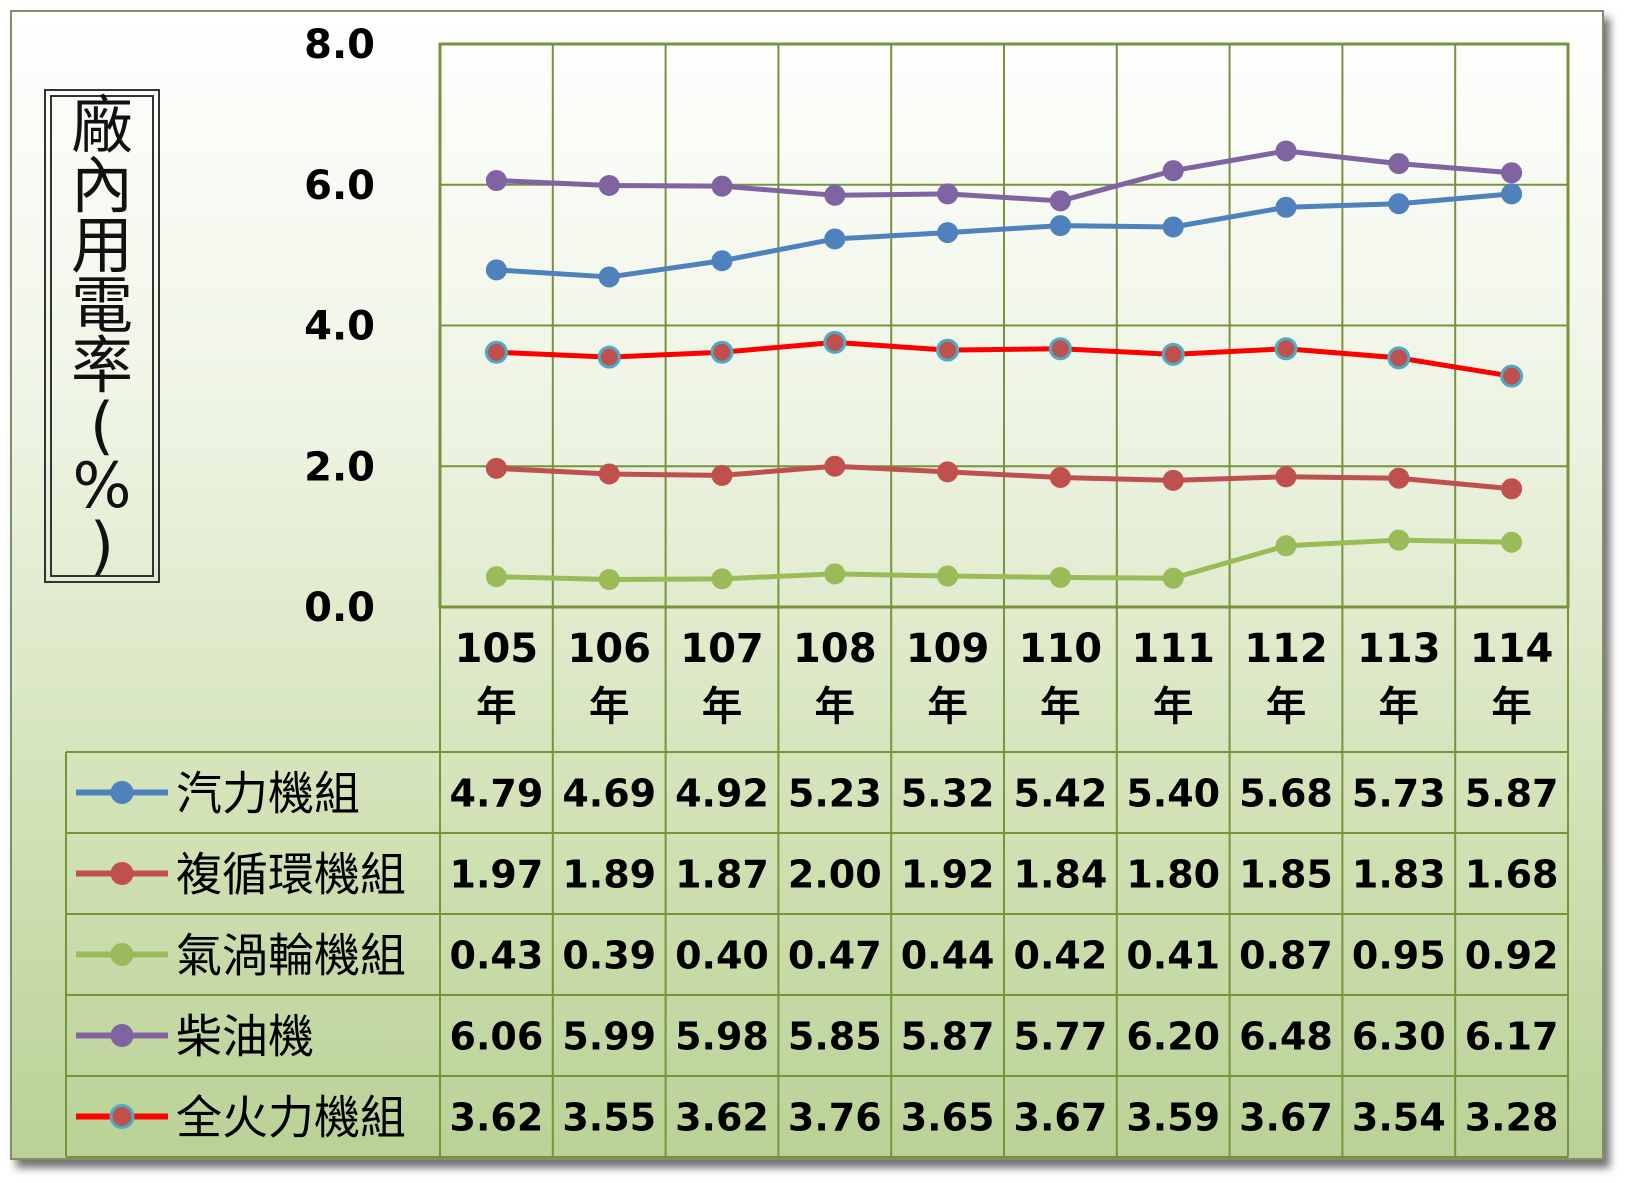  I want to click on table-value-cell: 5.98, so click(722, 1037).